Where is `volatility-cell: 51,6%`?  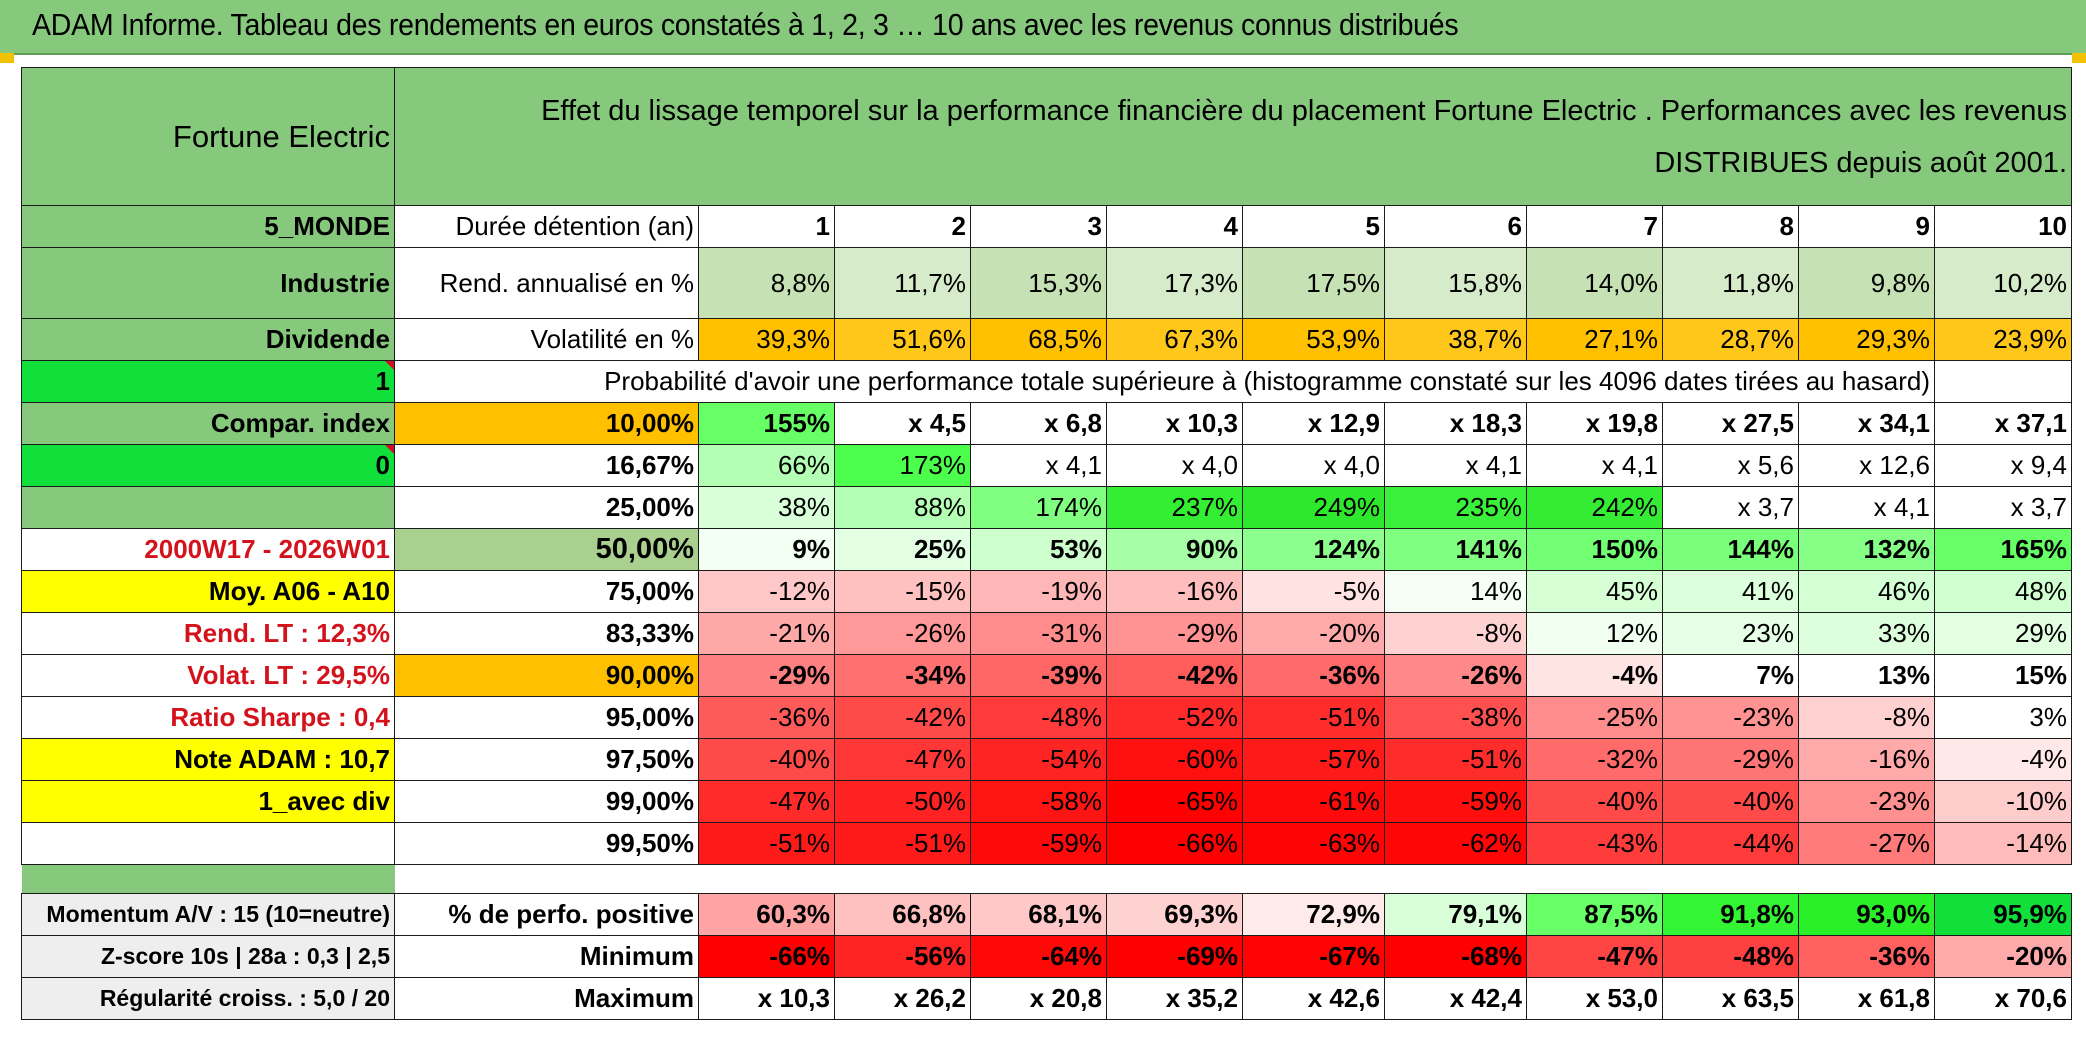
volatility-cell: 51,6% is located at coordinates (902, 339).